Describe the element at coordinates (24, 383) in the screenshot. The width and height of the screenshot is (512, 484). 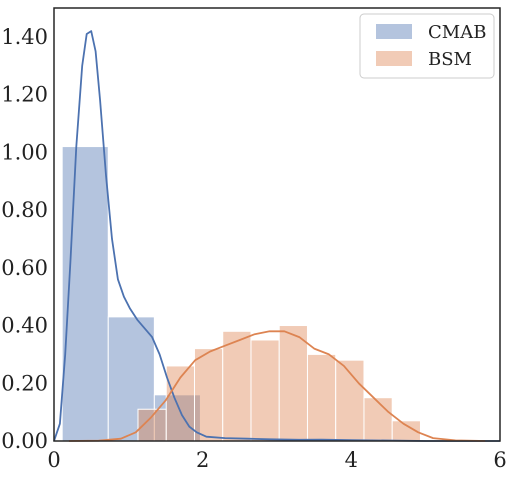
I see `y-tick-label: 0.20` at that location.